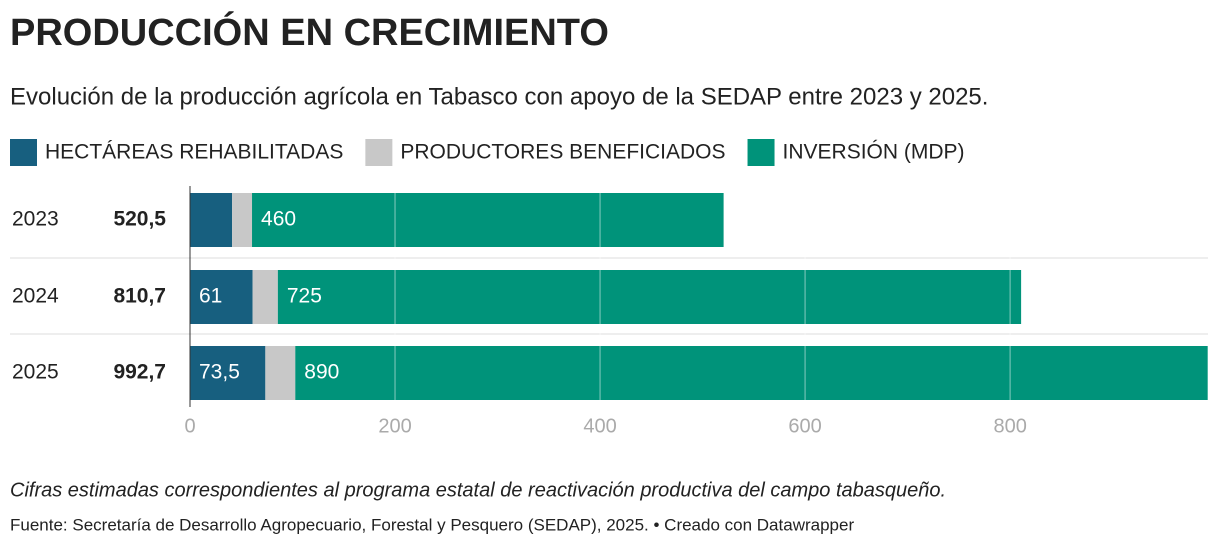 The width and height of the screenshot is (1220, 550). What do you see at coordinates (321, 372) in the screenshot?
I see `value-label: 890` at bounding box center [321, 372].